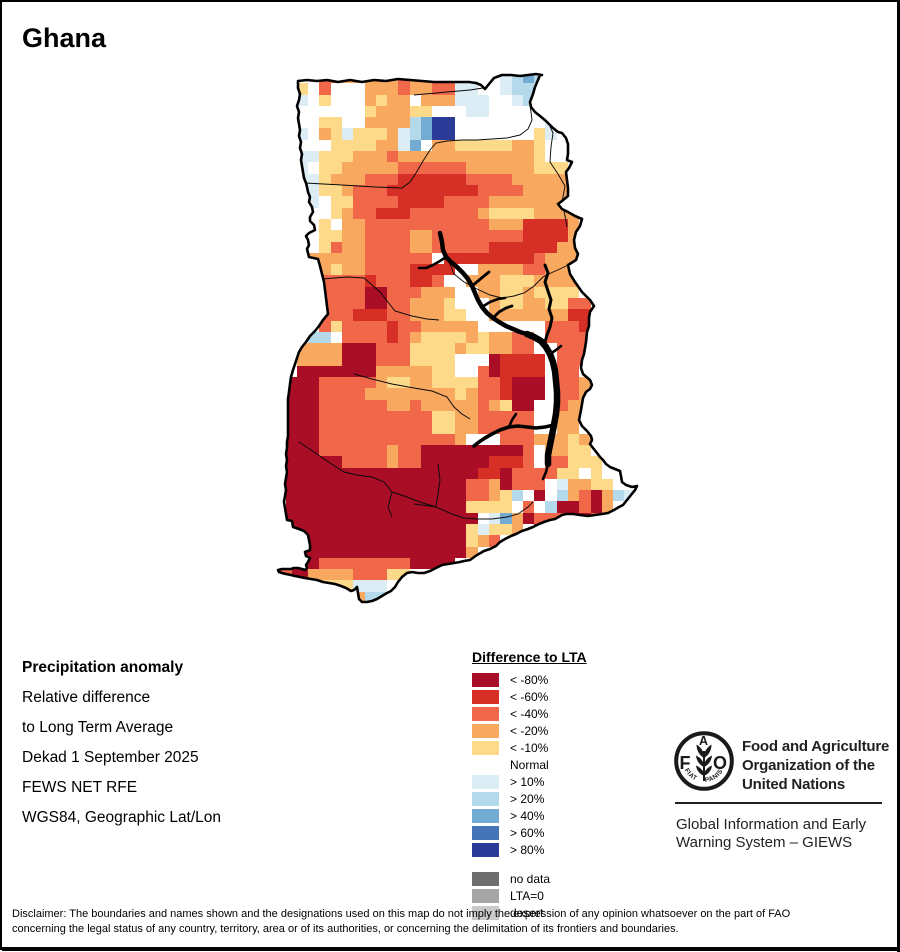  What do you see at coordinates (685, 763) in the screenshot?
I see `svg-text: F` at bounding box center [685, 763].